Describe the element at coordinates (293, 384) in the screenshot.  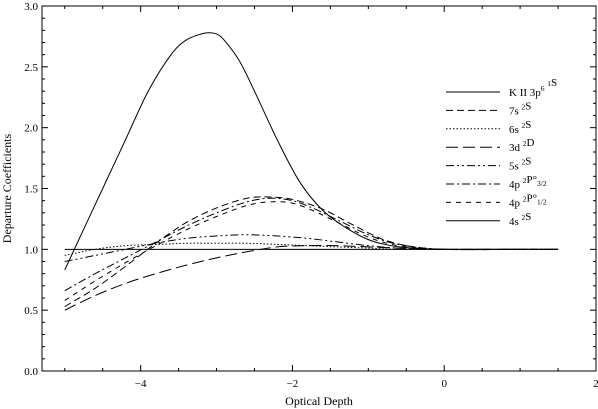
I see `x-tick-label: −2` at that location.